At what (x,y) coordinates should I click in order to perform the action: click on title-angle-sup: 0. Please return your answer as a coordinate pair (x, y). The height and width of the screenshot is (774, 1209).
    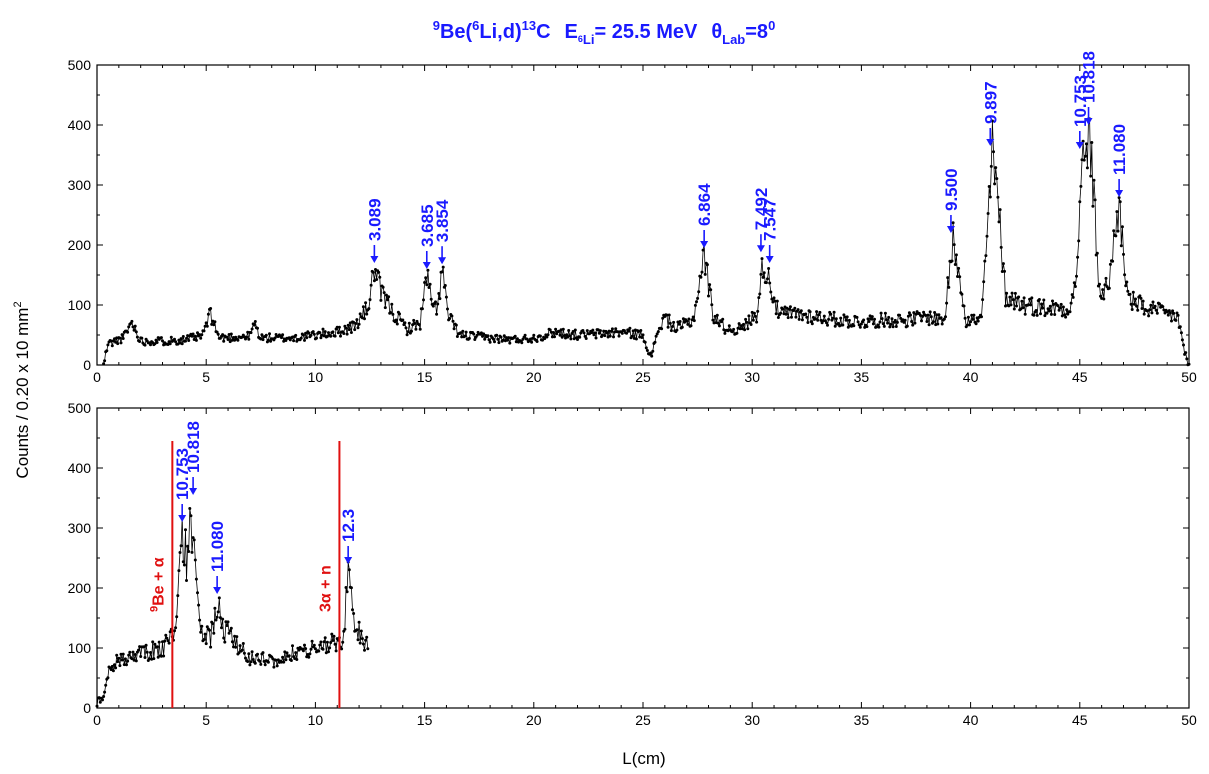
    Looking at the image, I should click on (771, 25).